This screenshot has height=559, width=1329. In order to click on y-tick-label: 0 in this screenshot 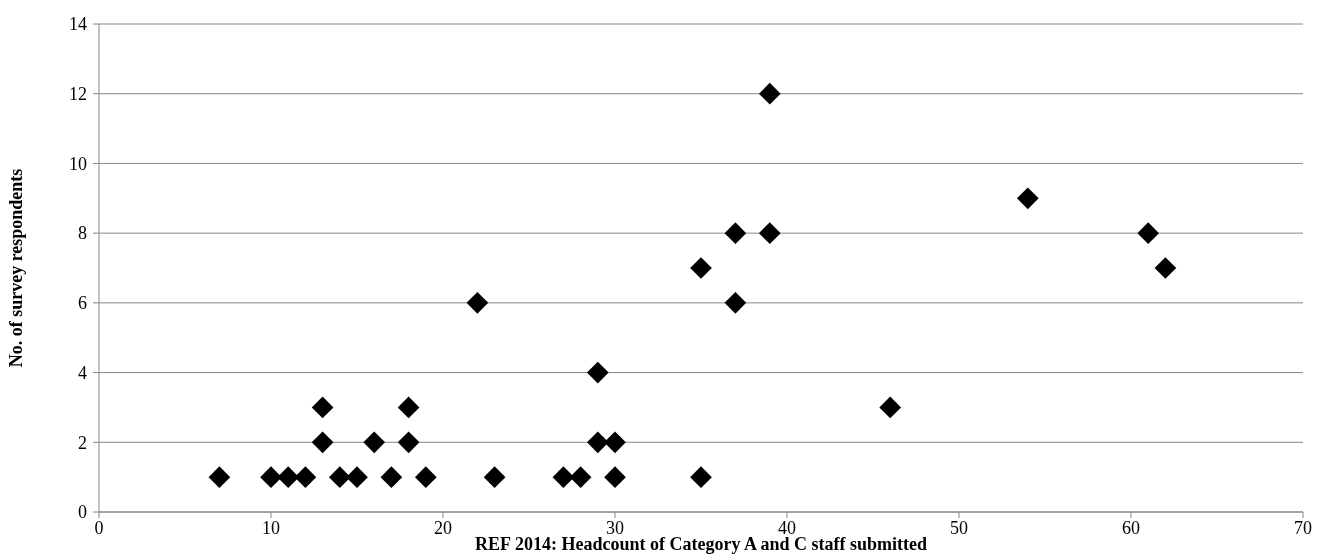, I will do `click(82, 512)`.